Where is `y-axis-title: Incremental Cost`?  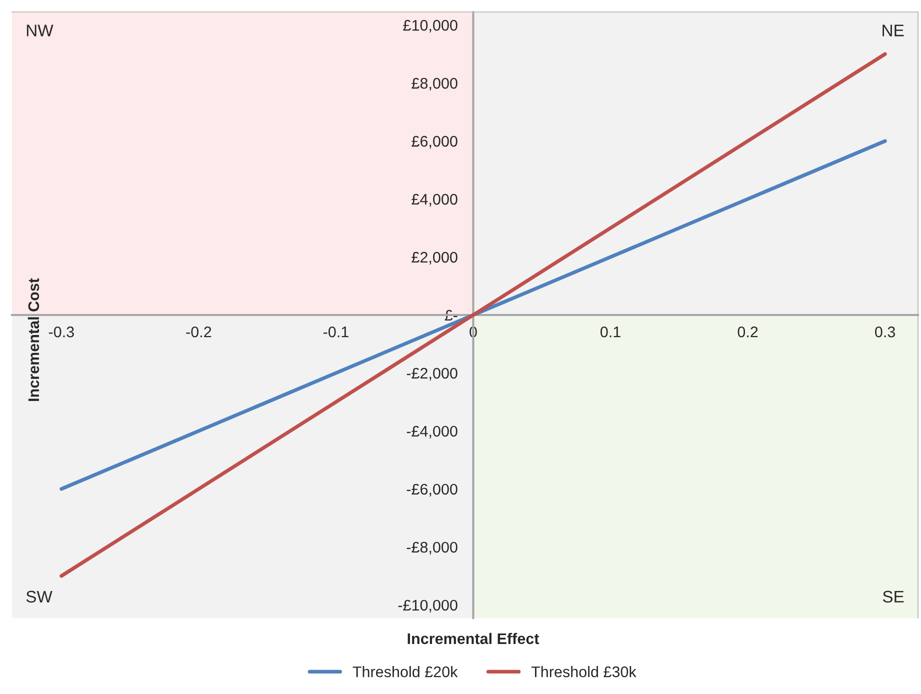 y-axis-title: Incremental Cost is located at coordinates (34, 339).